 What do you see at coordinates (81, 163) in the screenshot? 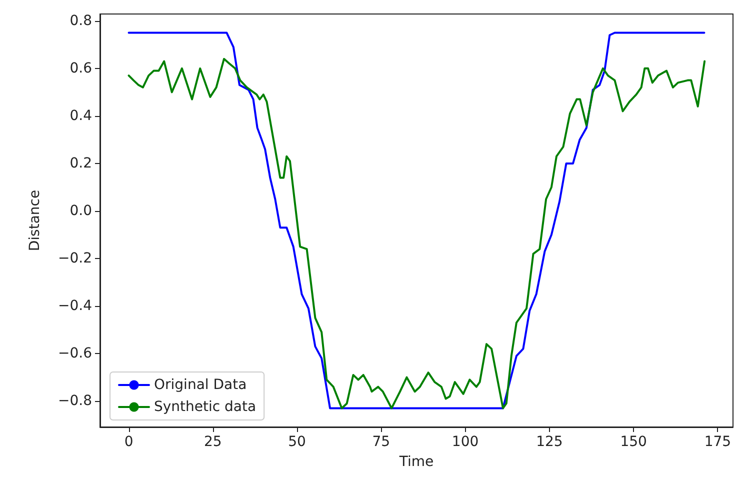
I see `y-tick-label: 0.2` at bounding box center [81, 163].